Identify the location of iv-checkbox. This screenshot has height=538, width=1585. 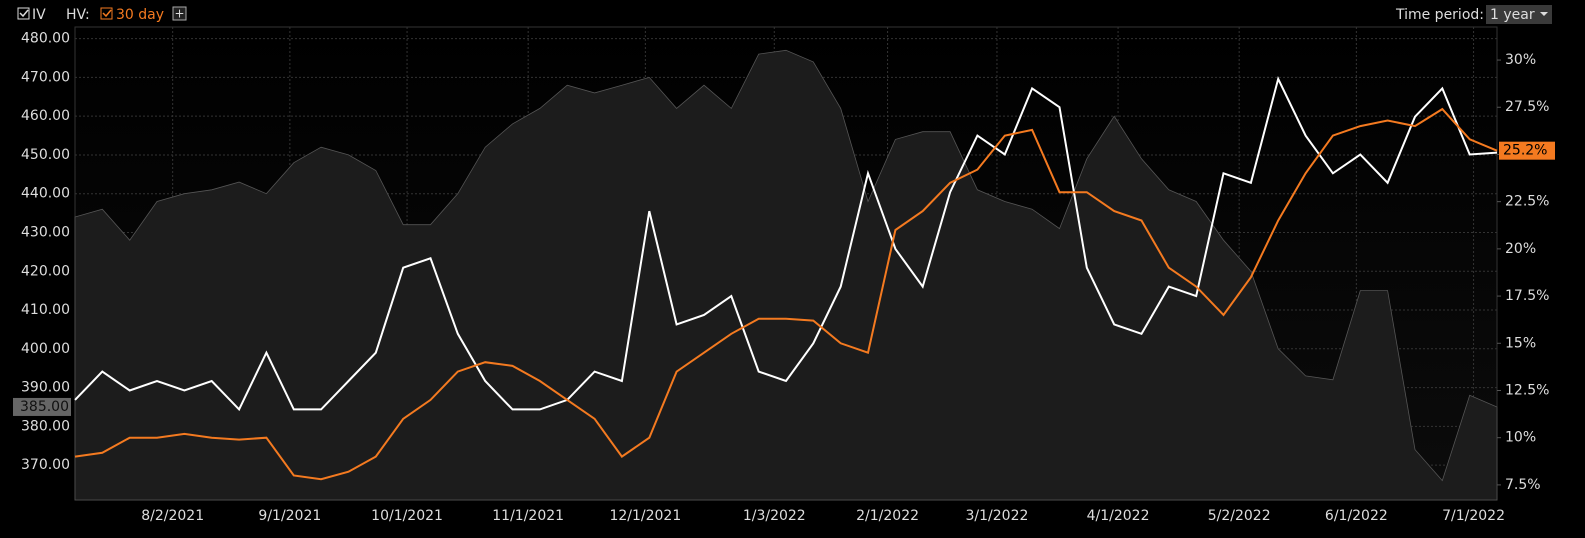
(23, 13).